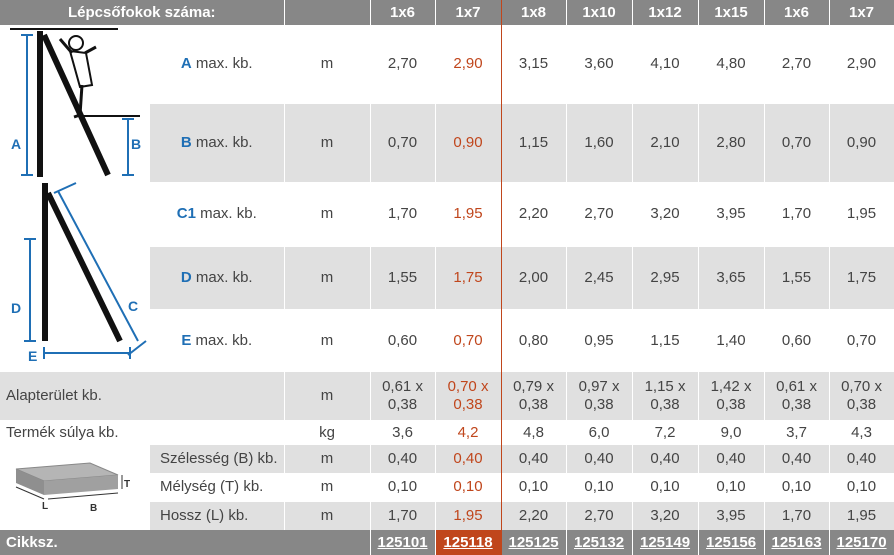 The width and height of the screenshot is (894, 555). I want to click on cell: 3,20, so click(665, 214).